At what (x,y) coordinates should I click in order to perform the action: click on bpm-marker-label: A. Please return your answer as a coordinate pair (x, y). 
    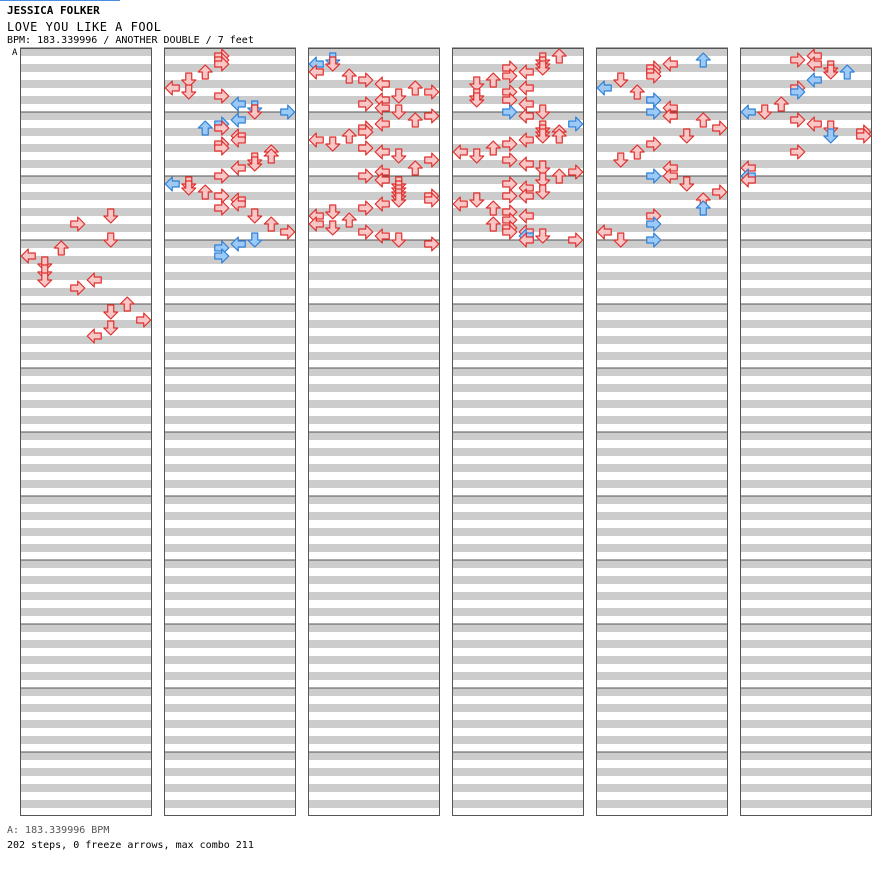
    Looking at the image, I should click on (15, 53).